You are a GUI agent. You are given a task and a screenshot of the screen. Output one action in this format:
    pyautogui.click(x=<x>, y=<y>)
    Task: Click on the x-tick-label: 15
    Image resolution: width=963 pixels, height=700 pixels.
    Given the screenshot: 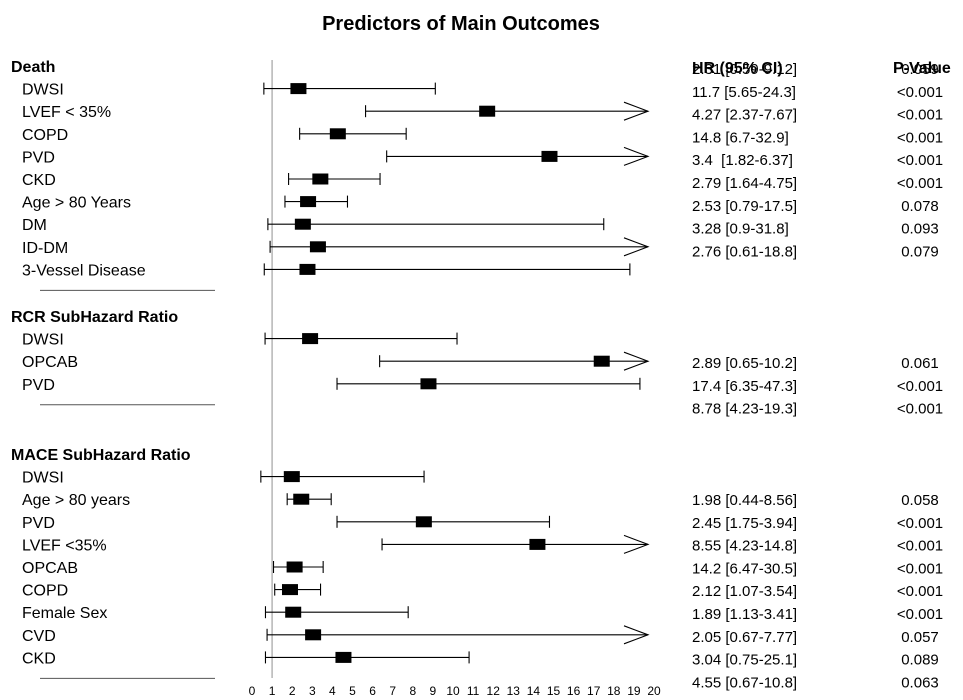 What is the action you would take?
    pyautogui.click(x=554, y=691)
    